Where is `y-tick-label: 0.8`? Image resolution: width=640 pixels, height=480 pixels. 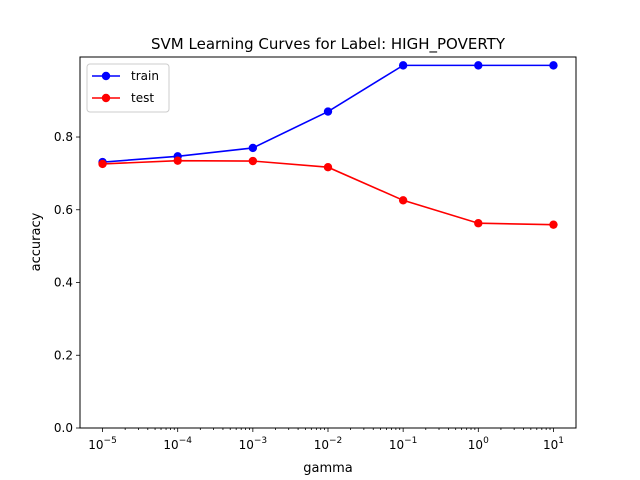
y-tick-label: 0.8 is located at coordinates (63, 137).